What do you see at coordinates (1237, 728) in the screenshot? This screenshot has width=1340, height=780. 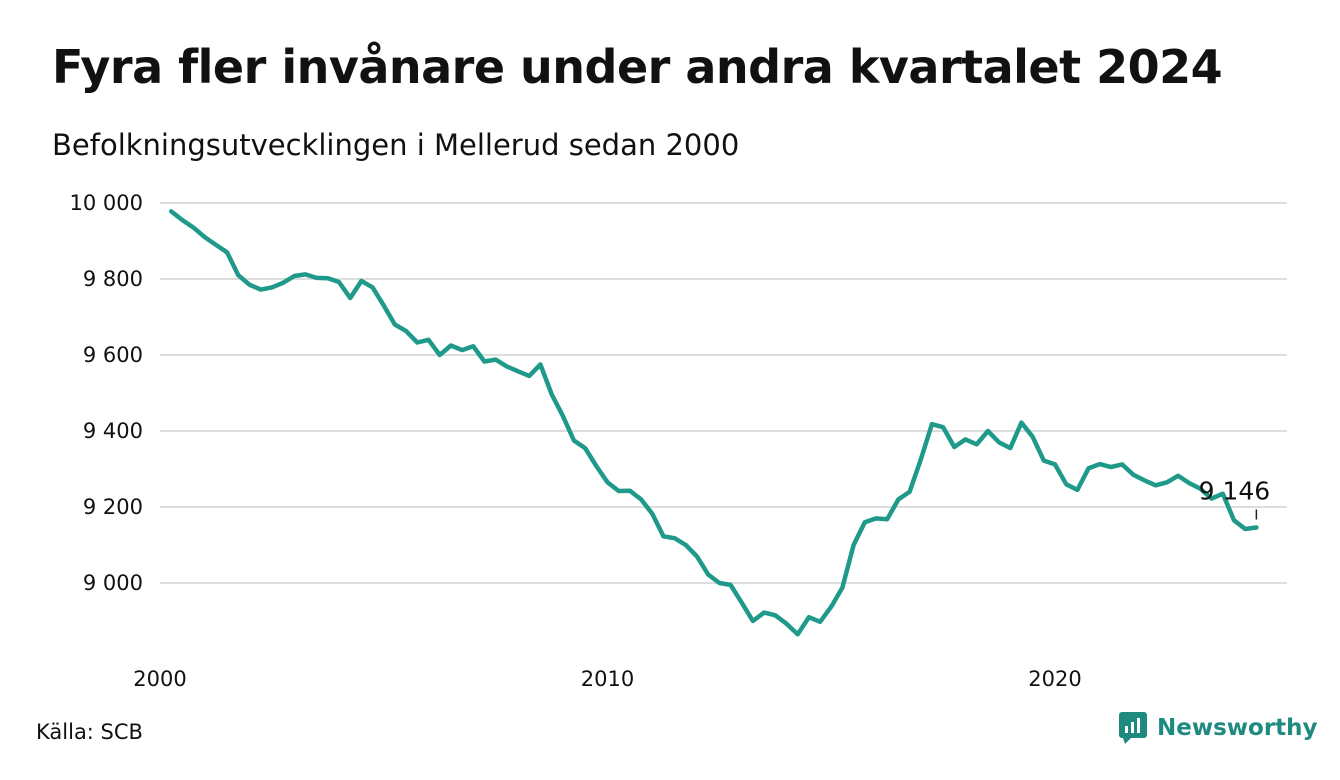 I see `brand-name: Newsworthy` at bounding box center [1237, 728].